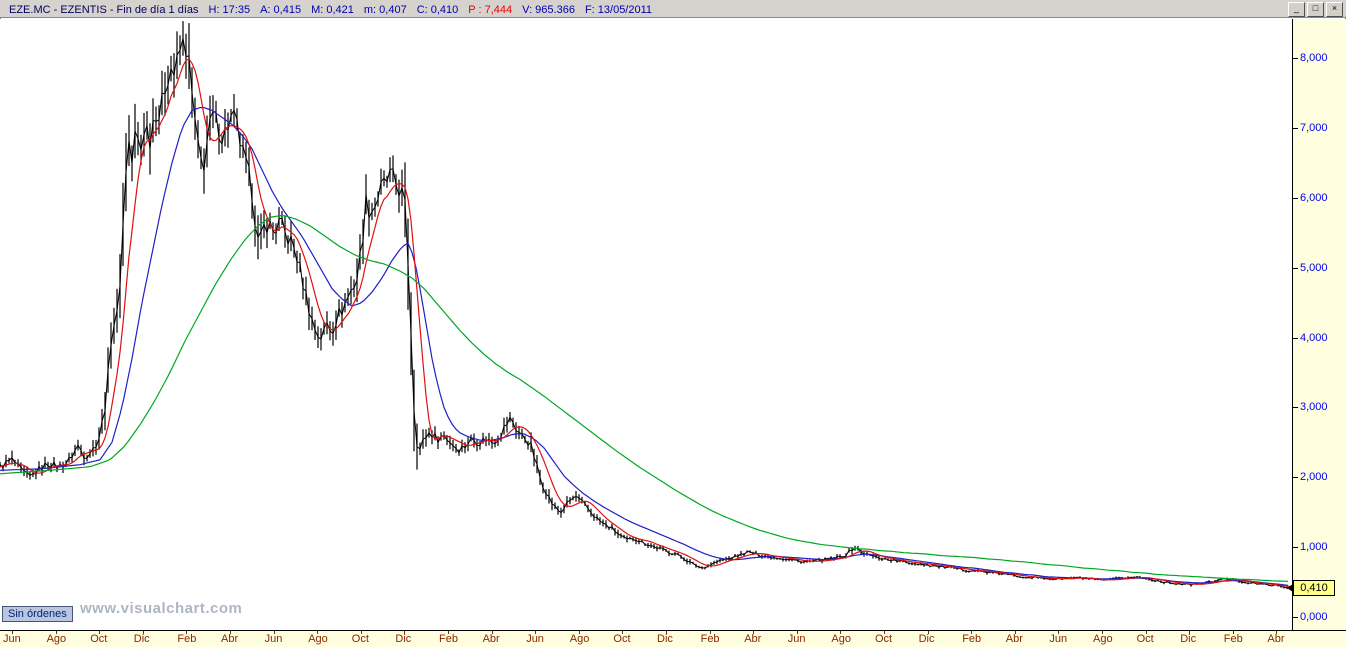 The image size is (1346, 647). Describe the element at coordinates (1290, 588) in the screenshot. I see `price-arrow-icon` at that location.